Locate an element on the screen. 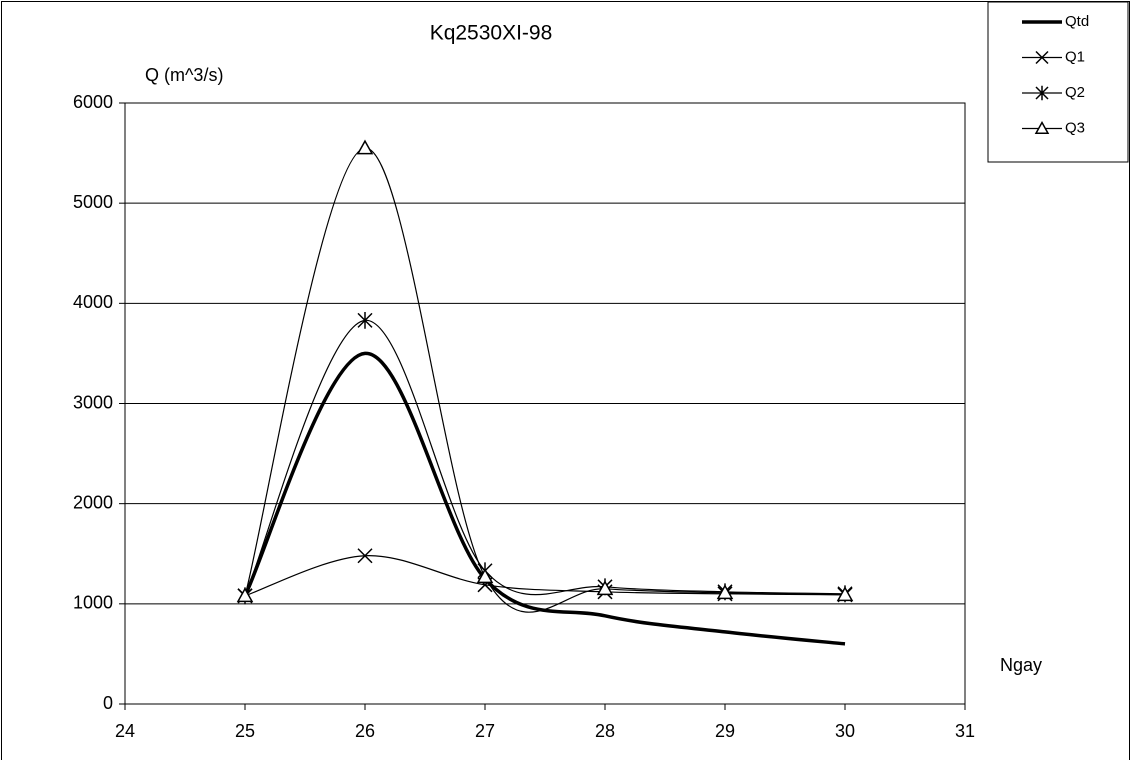 The height and width of the screenshot is (760, 1131). x-tick-label: 28 is located at coordinates (605, 731).